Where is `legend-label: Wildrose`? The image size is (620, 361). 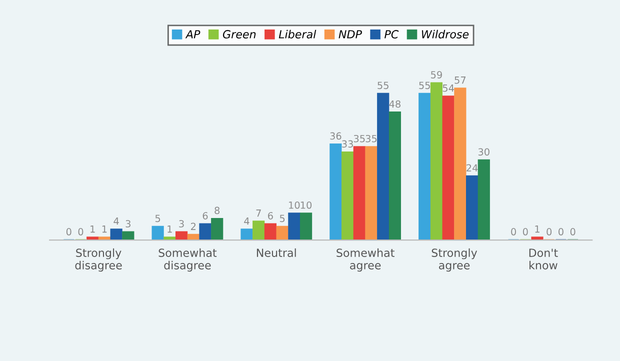 legend-label: Wildrose is located at coordinates (445, 34).